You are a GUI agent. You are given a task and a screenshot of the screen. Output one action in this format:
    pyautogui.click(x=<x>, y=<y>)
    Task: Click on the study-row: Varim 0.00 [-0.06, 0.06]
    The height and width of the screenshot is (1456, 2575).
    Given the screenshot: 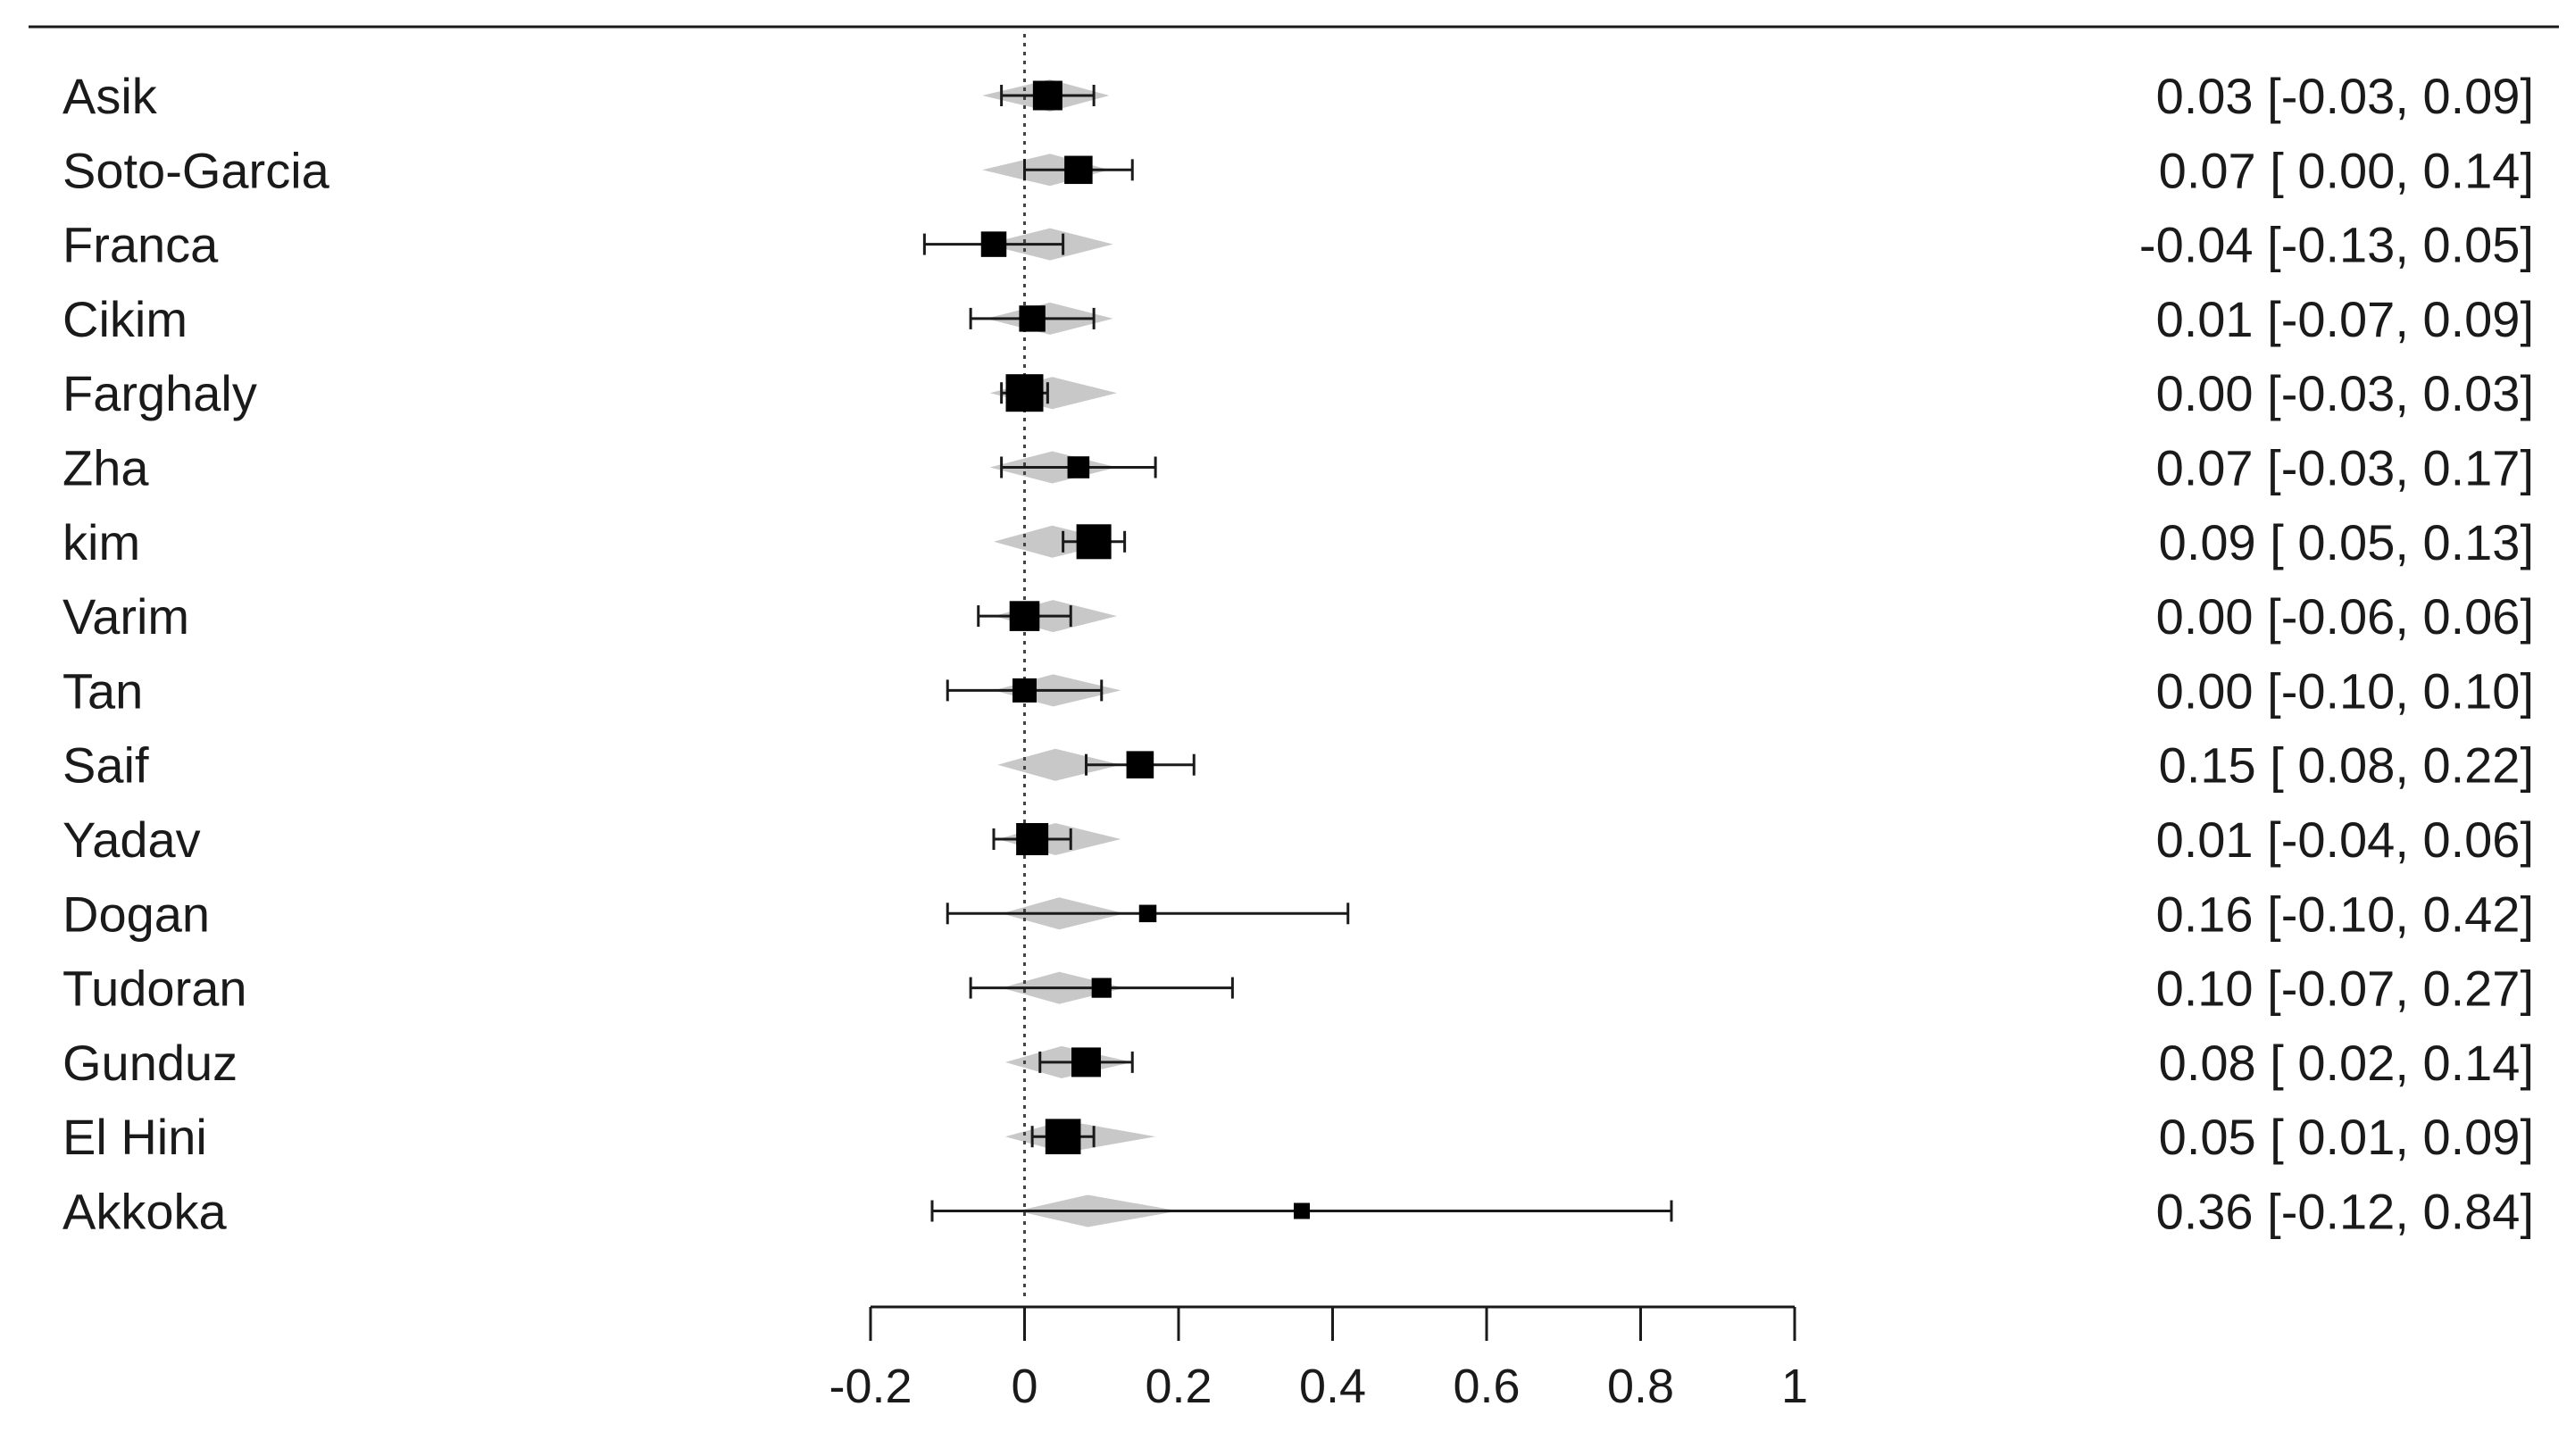 What is the action you would take?
    pyautogui.click(x=1298, y=617)
    